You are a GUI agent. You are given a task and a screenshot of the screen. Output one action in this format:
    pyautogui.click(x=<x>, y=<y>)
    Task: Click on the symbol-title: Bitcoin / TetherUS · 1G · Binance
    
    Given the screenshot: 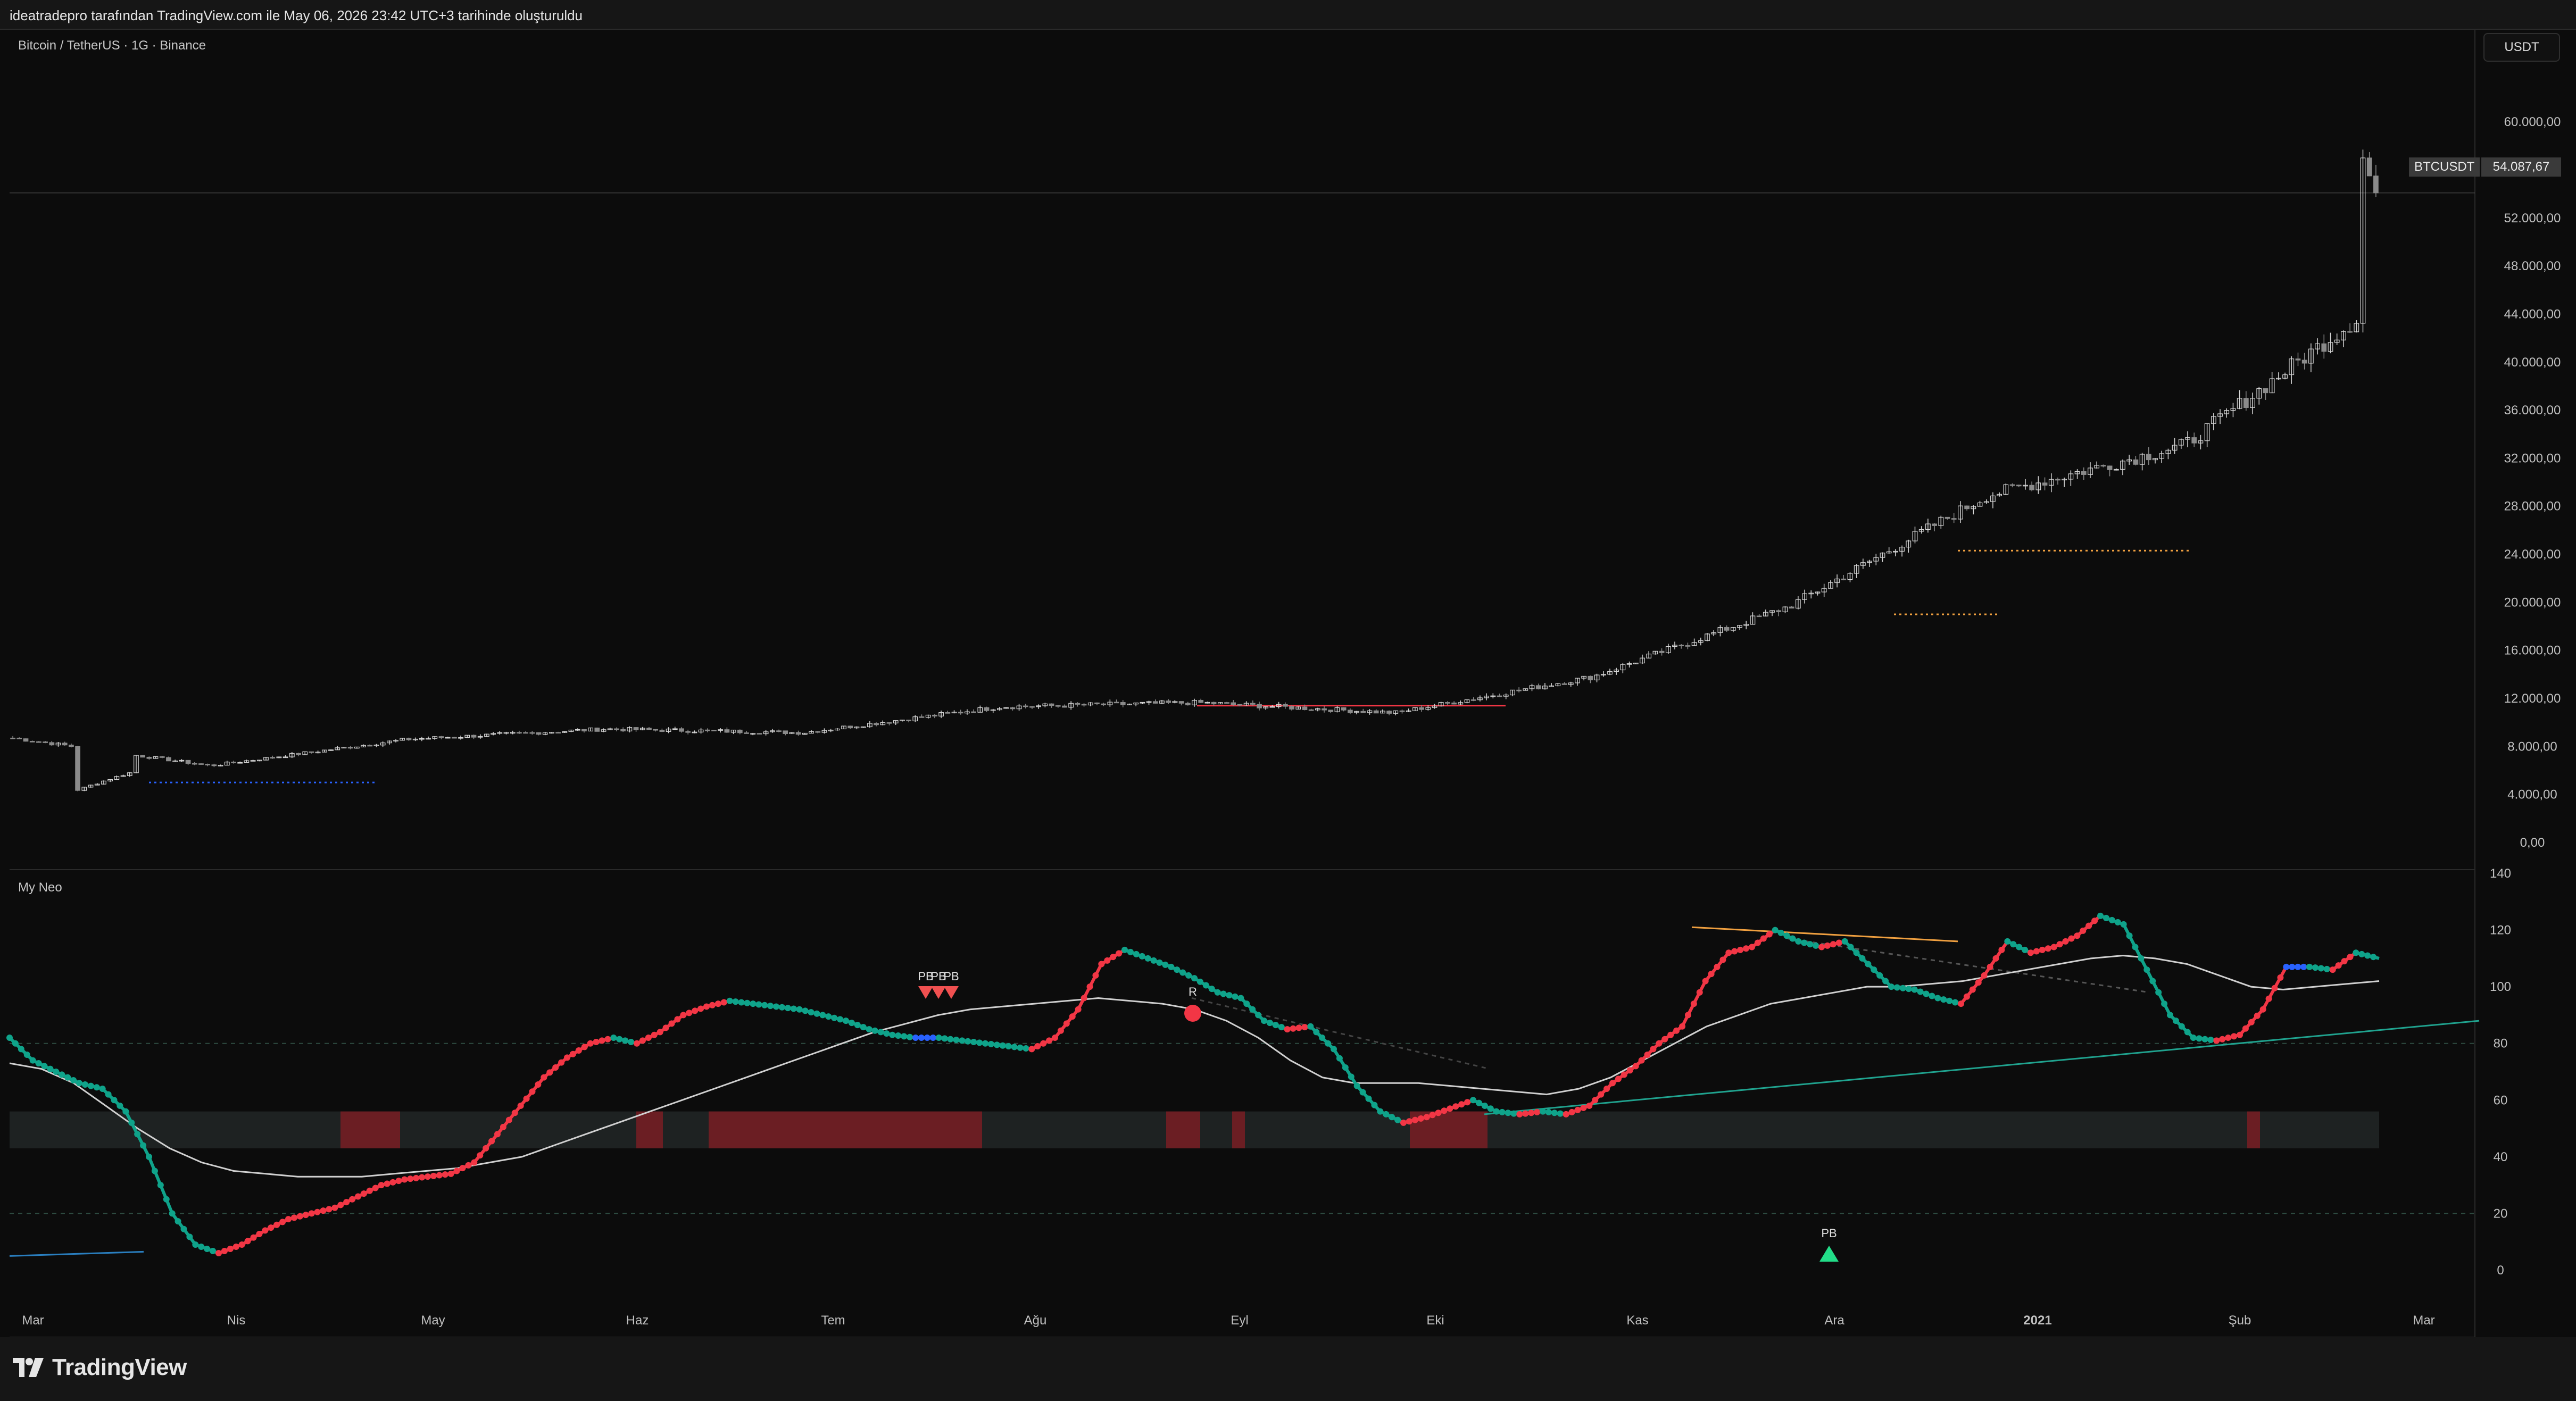 What is the action you would take?
    pyautogui.click(x=112, y=45)
    